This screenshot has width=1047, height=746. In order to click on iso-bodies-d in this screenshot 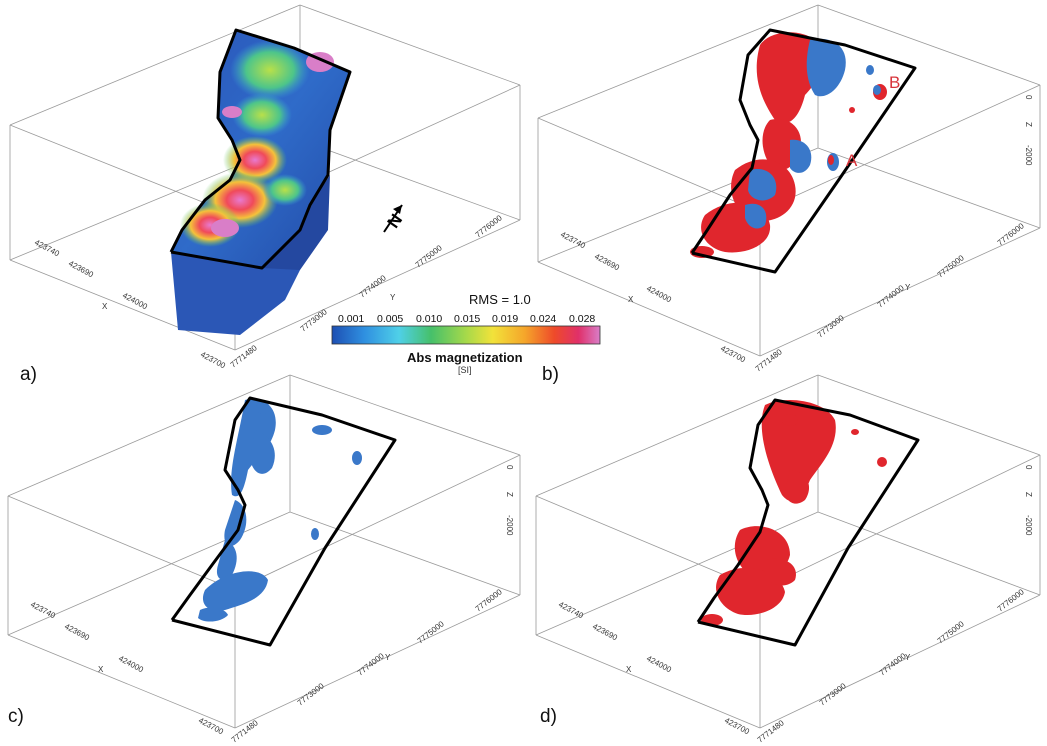, I will do `click(794, 513)`.